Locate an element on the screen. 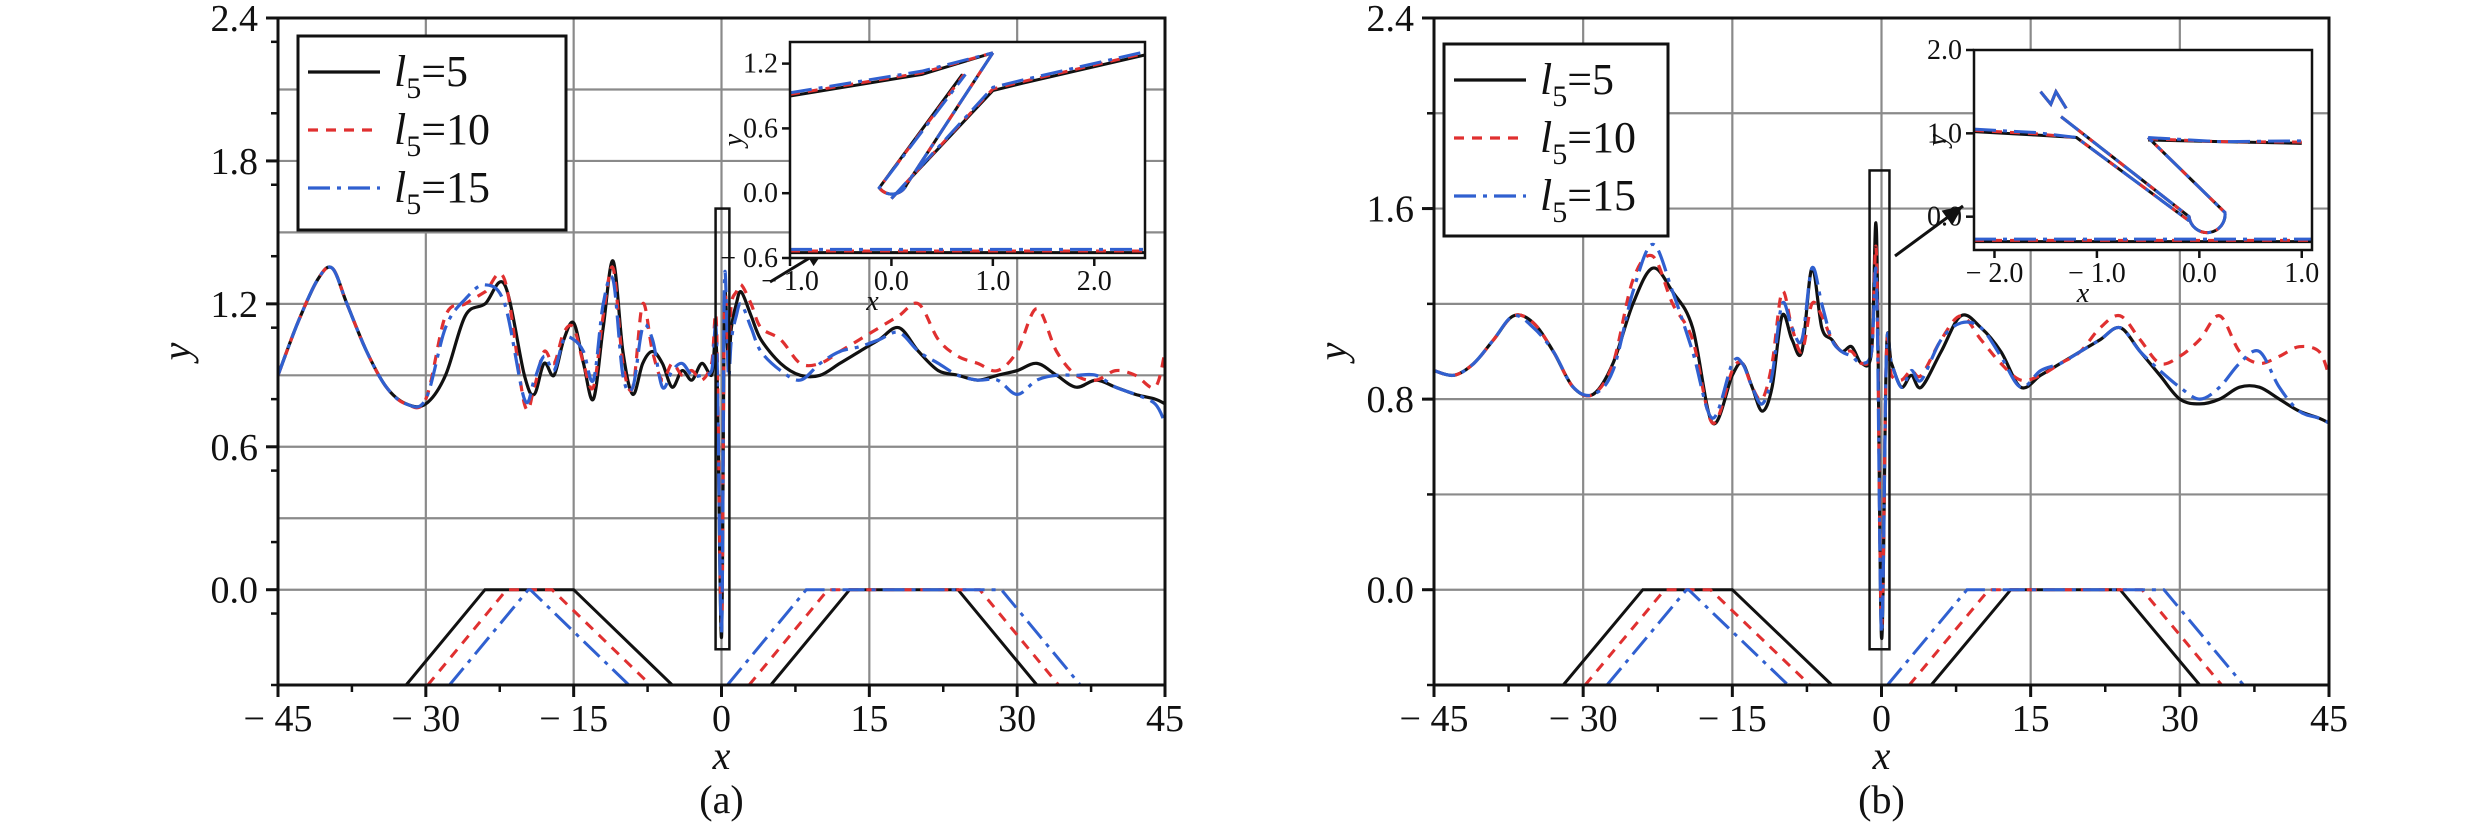 This screenshot has height=839, width=2481. inset-y-tick-label: 0.0 is located at coordinates (1944, 217).